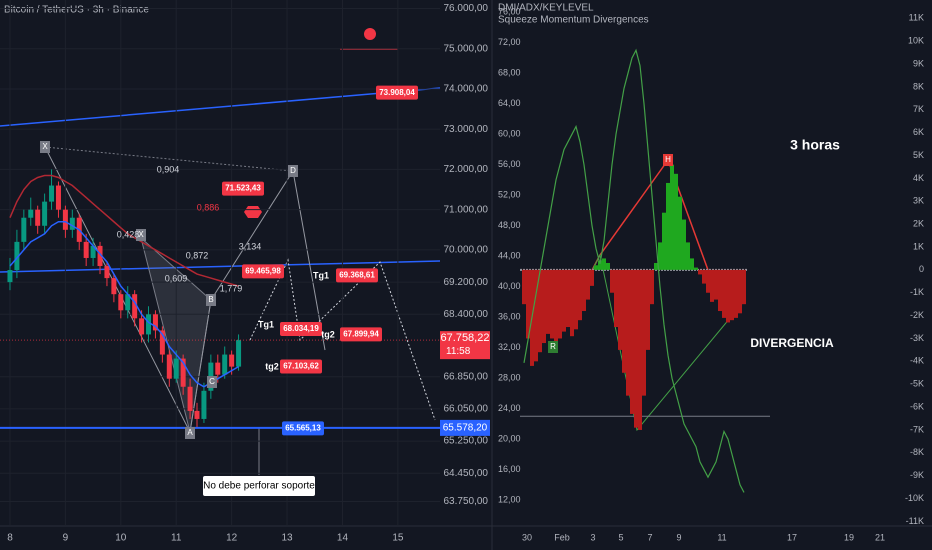  What do you see at coordinates (509, 256) in the screenshot?
I see `y-tick-label: 44,00` at bounding box center [509, 256].